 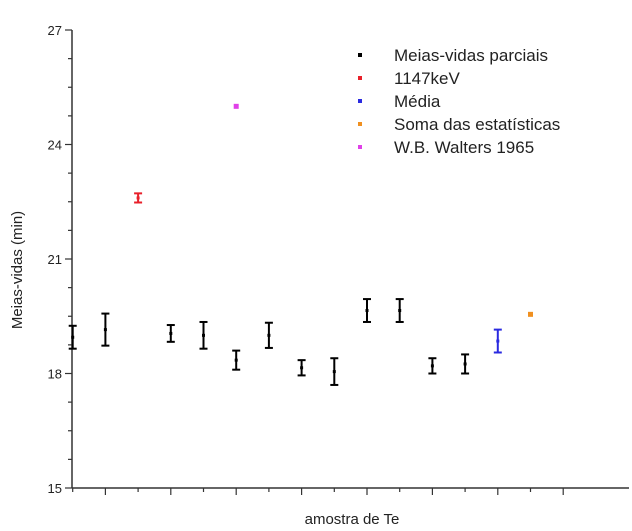 I want to click on y-tick-label: 15, so click(x=55, y=488).